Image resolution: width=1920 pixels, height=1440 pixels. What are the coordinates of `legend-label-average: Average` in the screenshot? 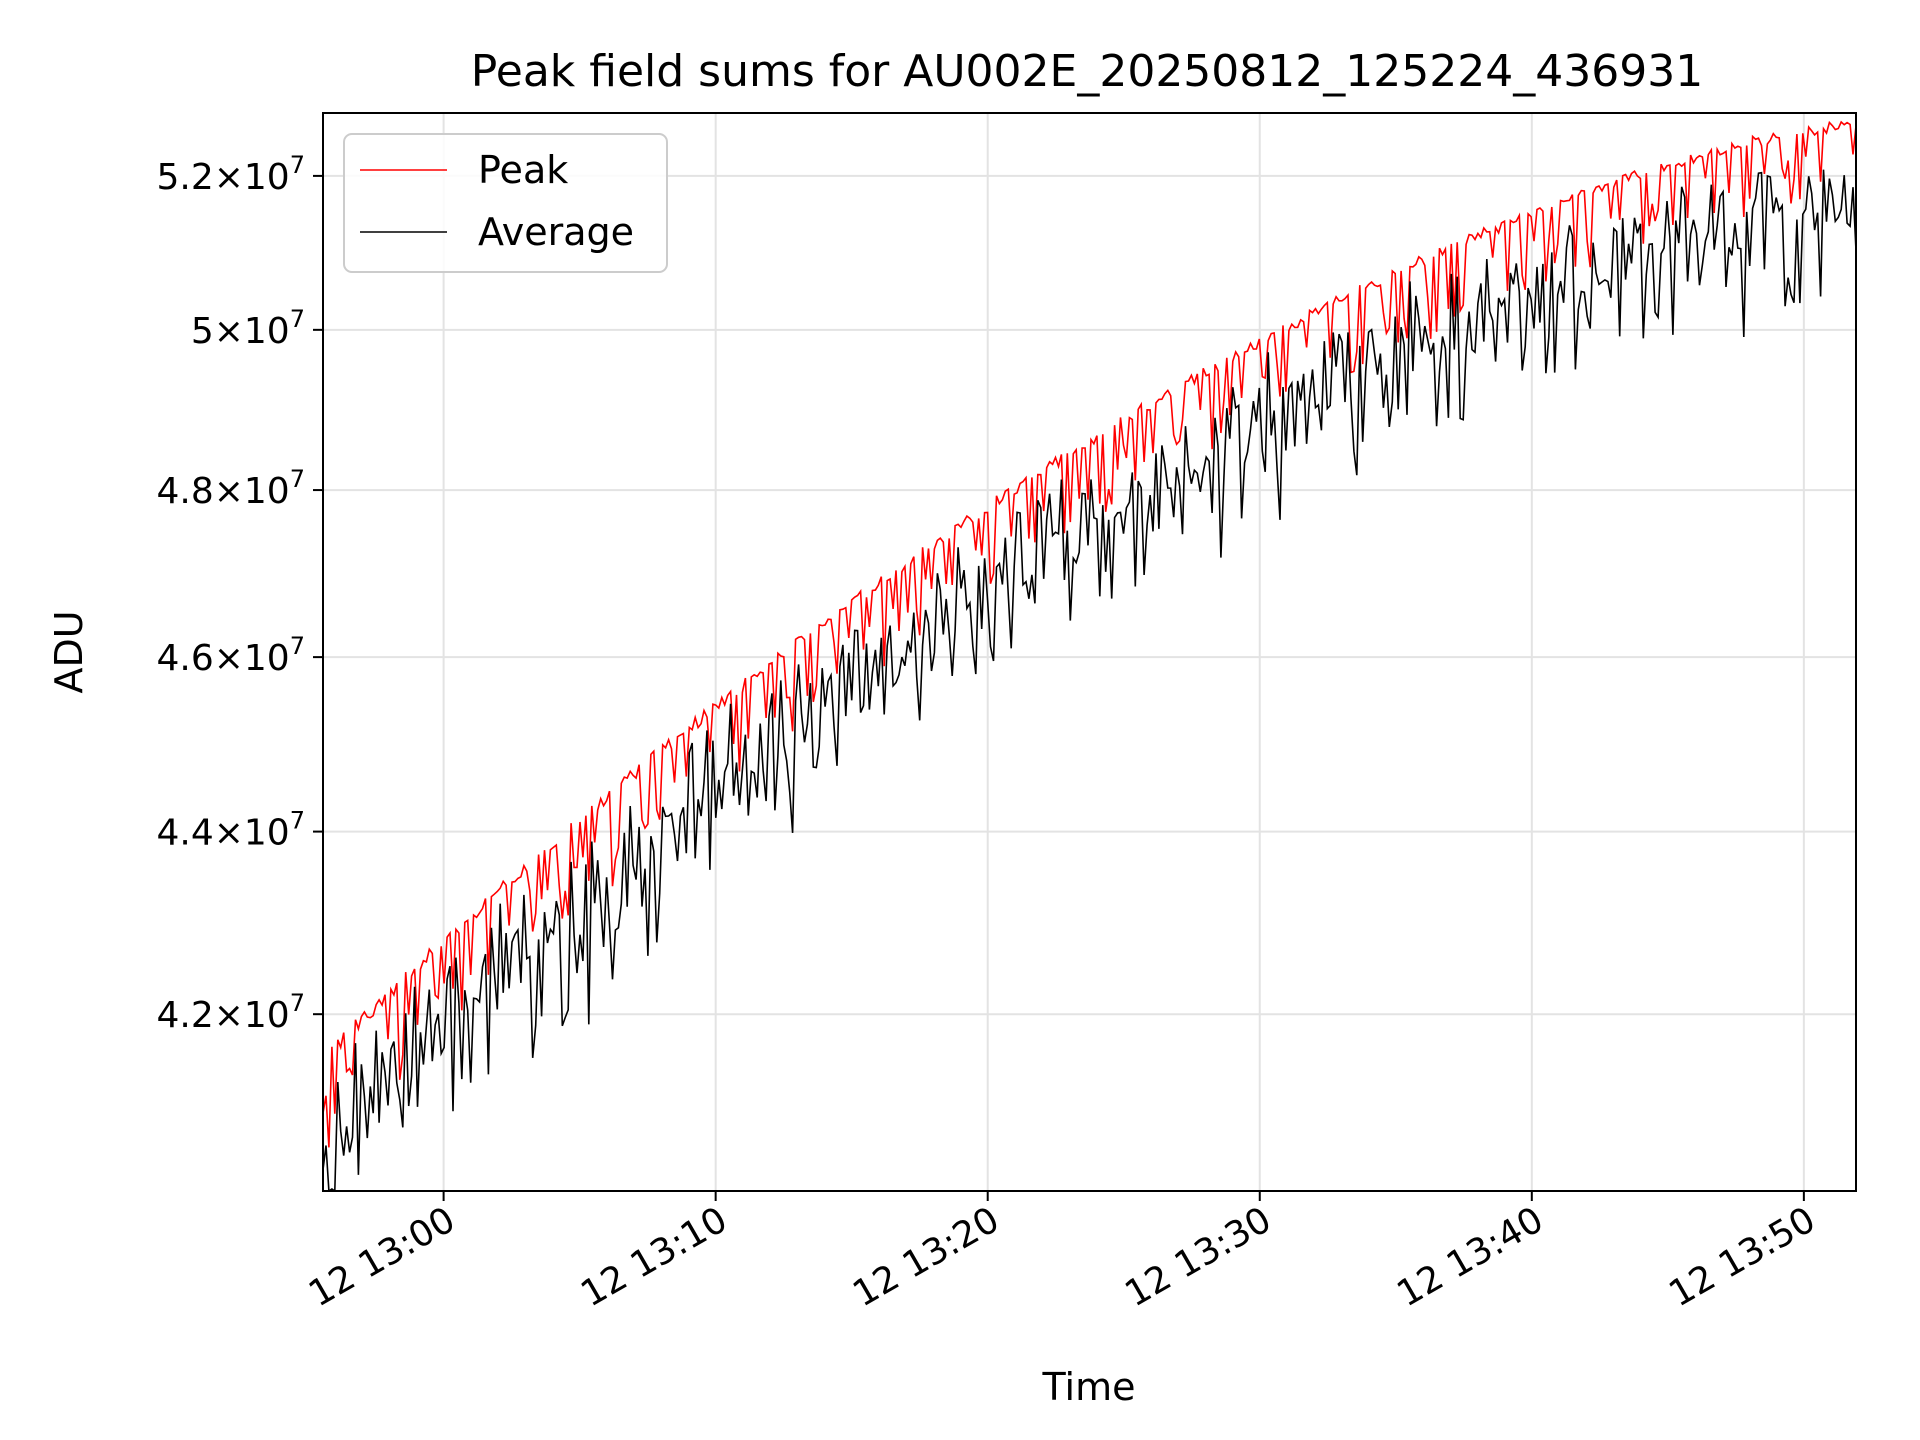 It's located at (556, 232).